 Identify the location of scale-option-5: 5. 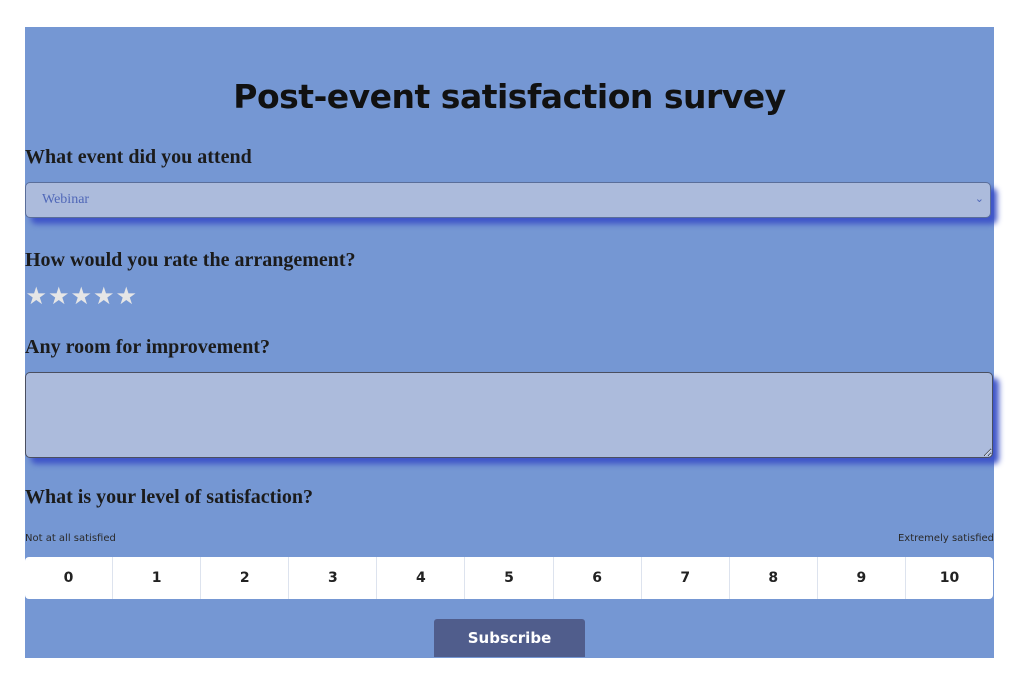
(509, 578).